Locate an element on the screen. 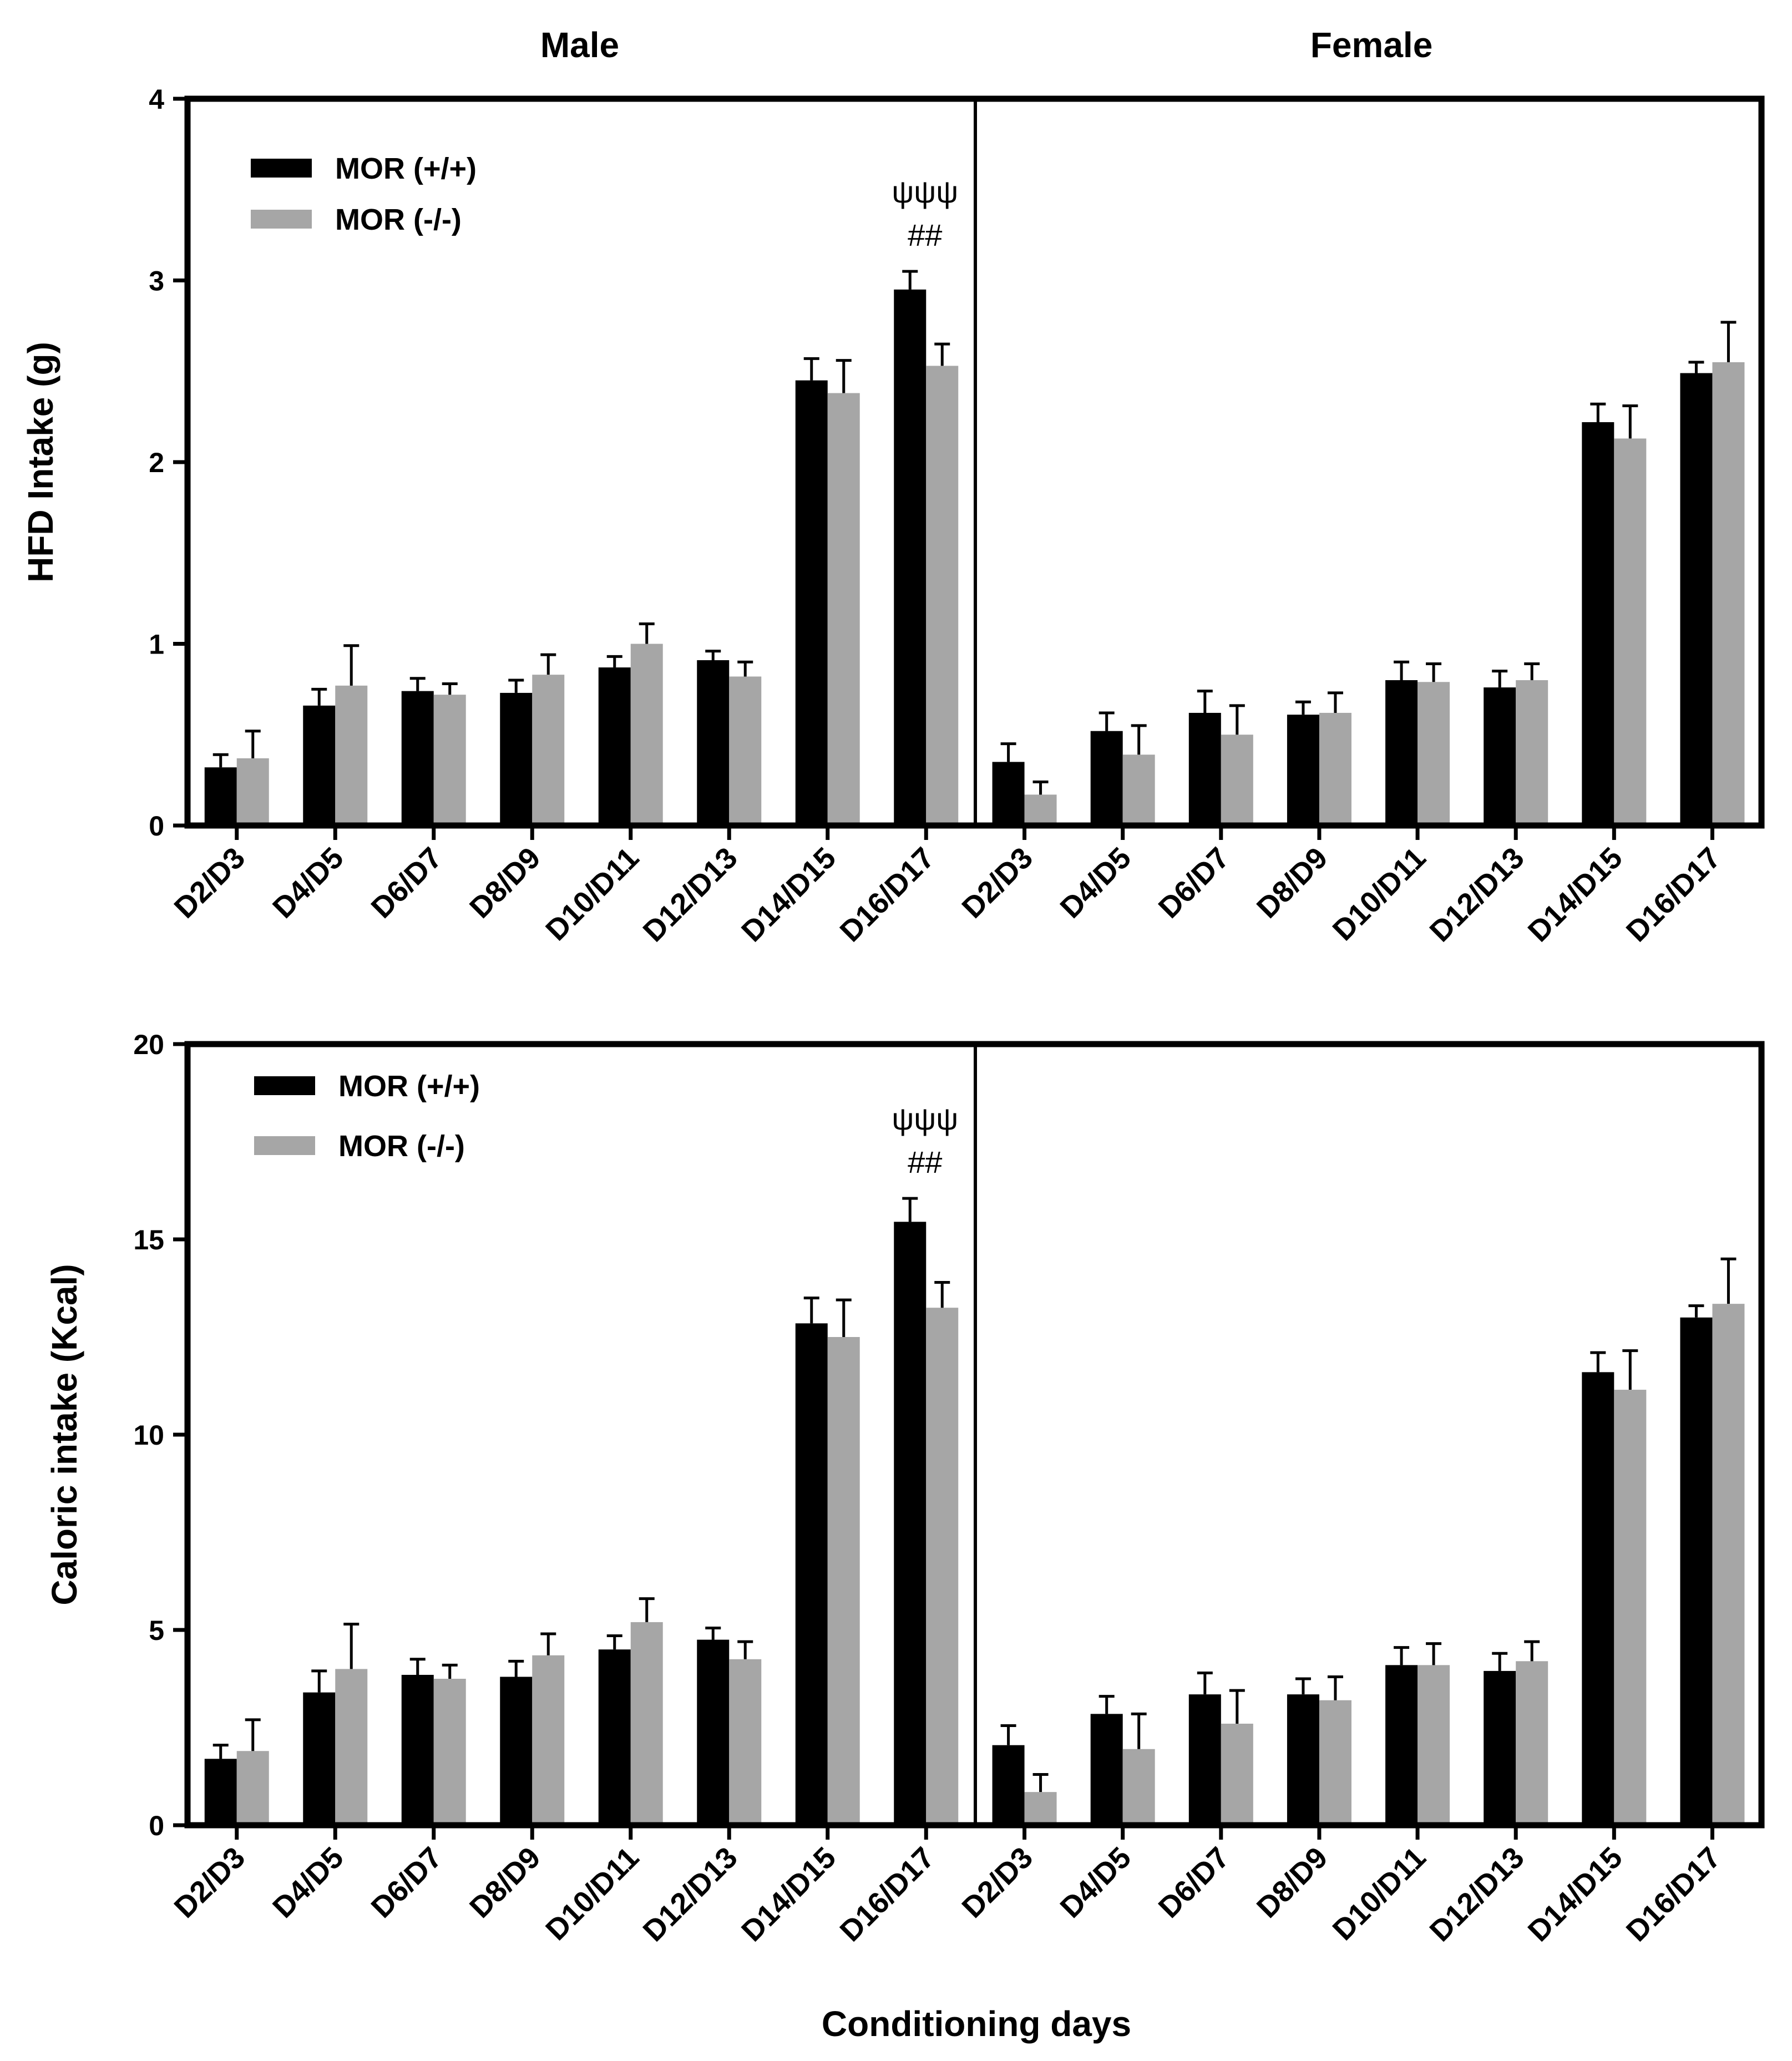 The height and width of the screenshot is (2061, 1792). x-tick-label-hfd-male-4: D10/D11 is located at coordinates (592, 894).